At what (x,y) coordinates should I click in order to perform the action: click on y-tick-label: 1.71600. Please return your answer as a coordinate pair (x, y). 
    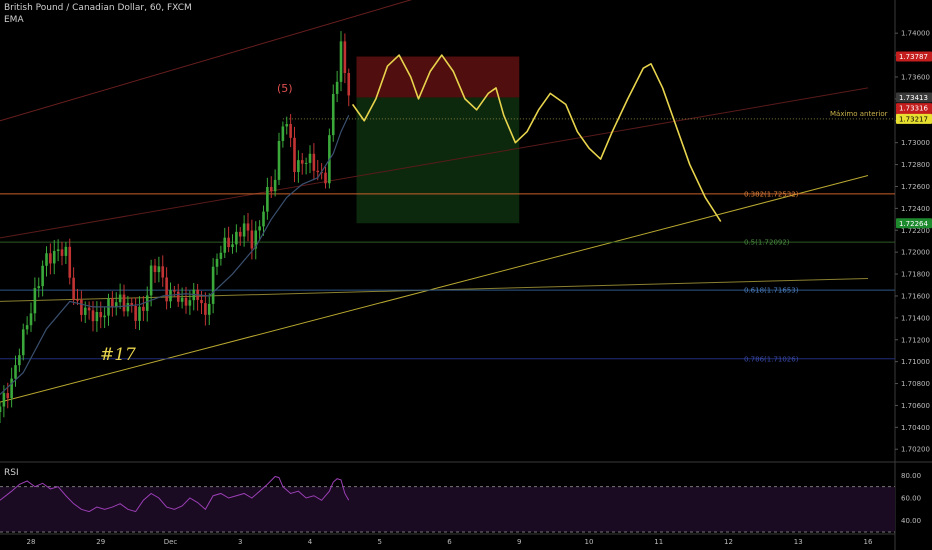
    Looking at the image, I should click on (915, 296).